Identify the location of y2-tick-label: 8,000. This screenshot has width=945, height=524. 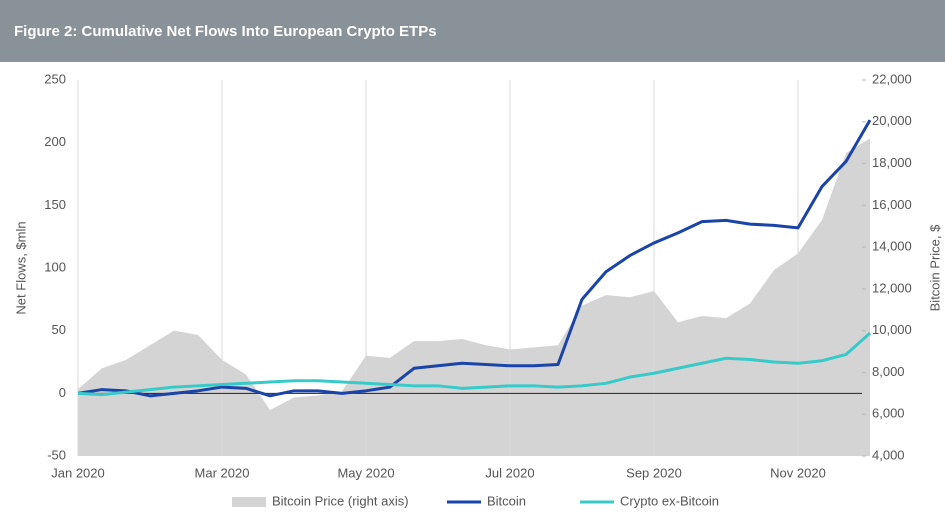
(888, 371).